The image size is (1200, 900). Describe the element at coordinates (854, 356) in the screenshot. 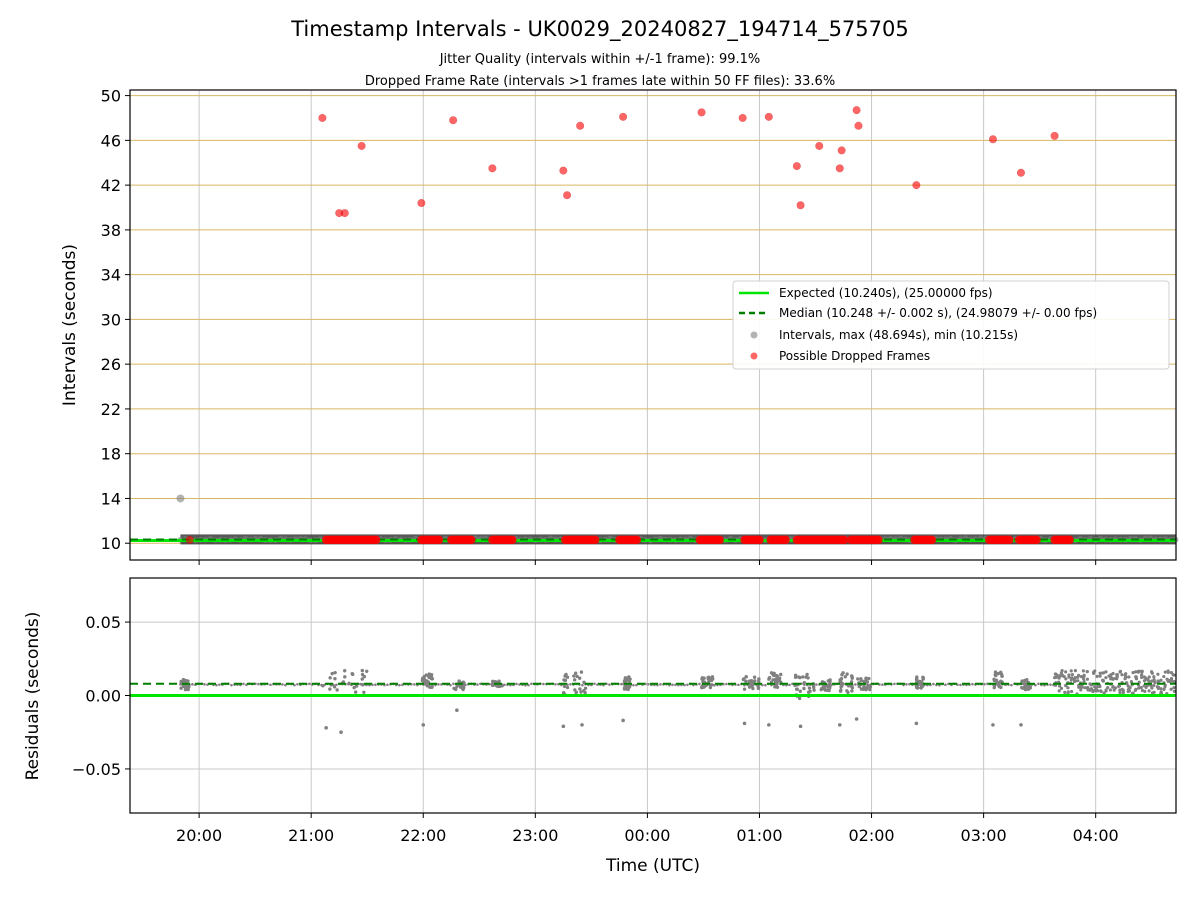

I see `legend-dropped-label: Possible Dropped Frames` at that location.